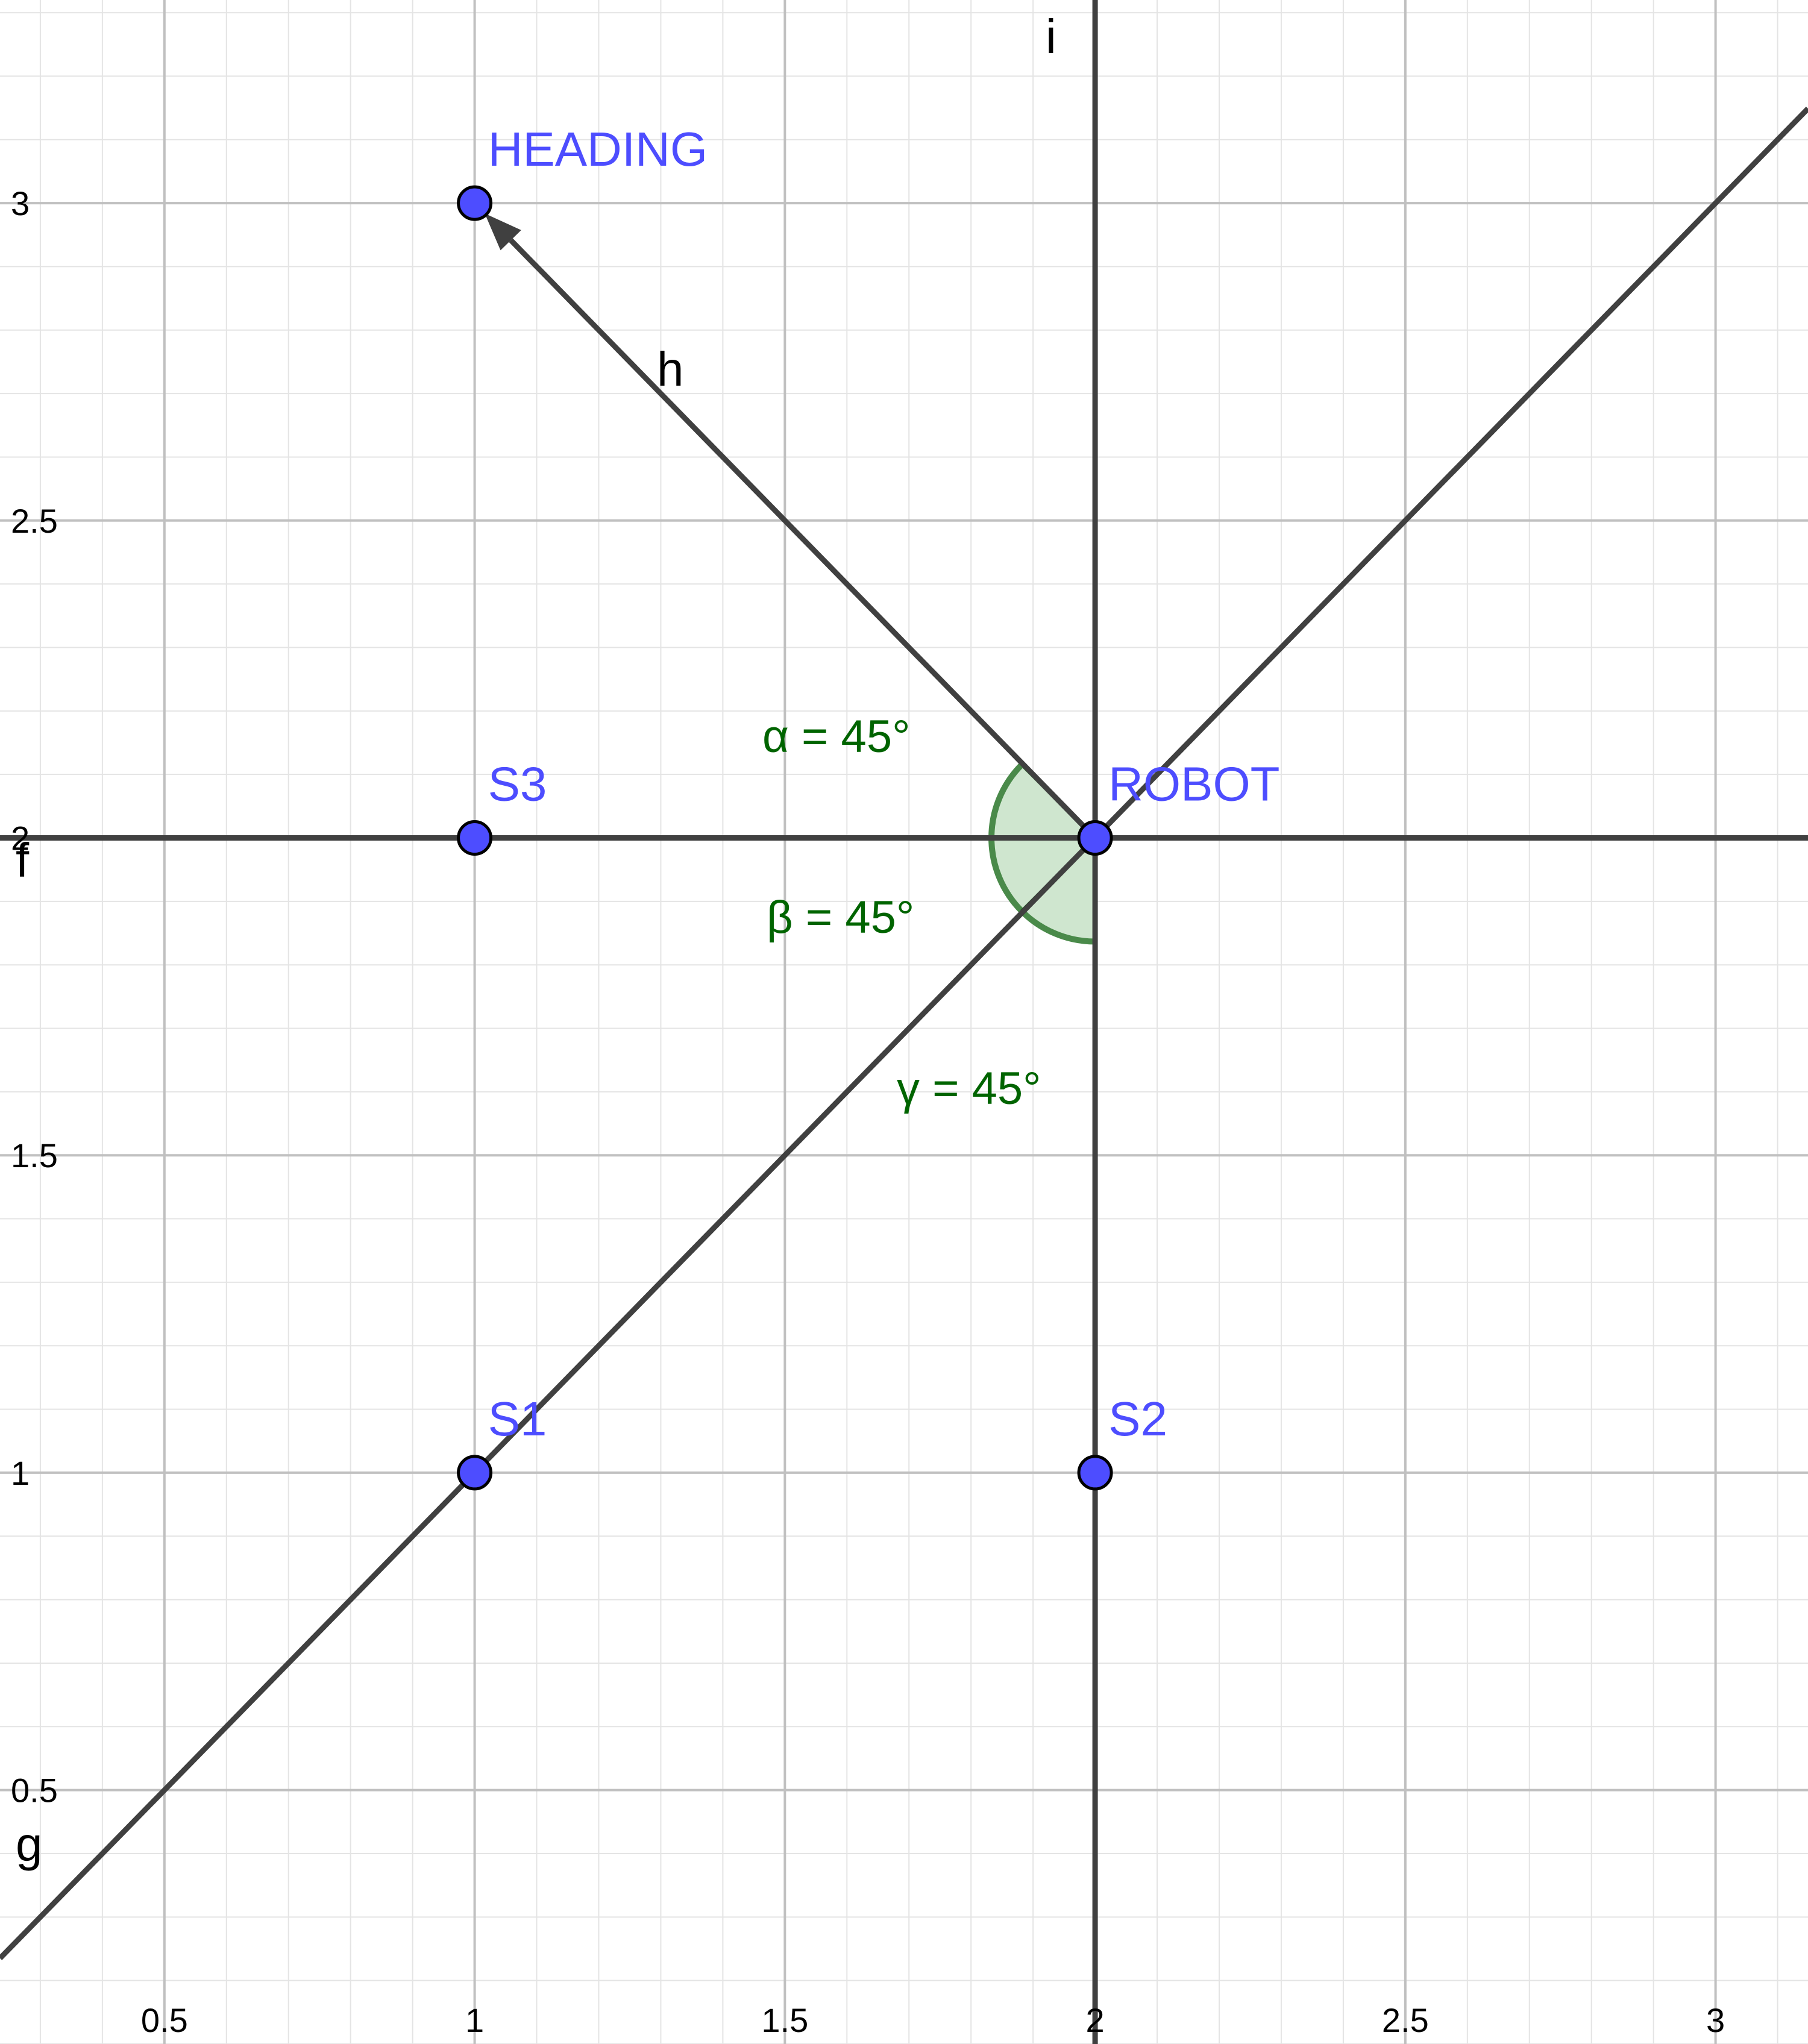 This screenshot has width=1808, height=2044. I want to click on y-tick-label: 1, so click(21, 1473).